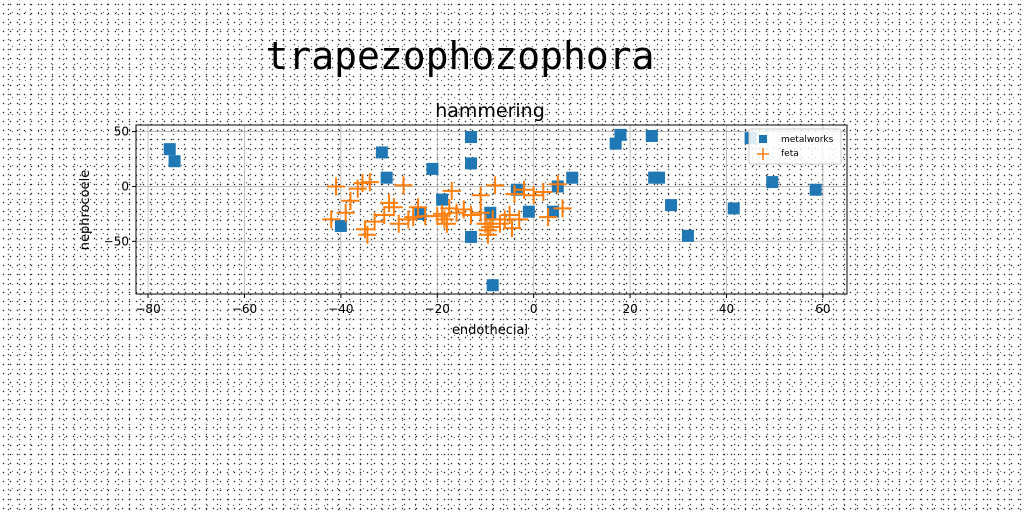  Describe the element at coordinates (534, 309) in the screenshot. I see `x-tick-label: 0` at that location.